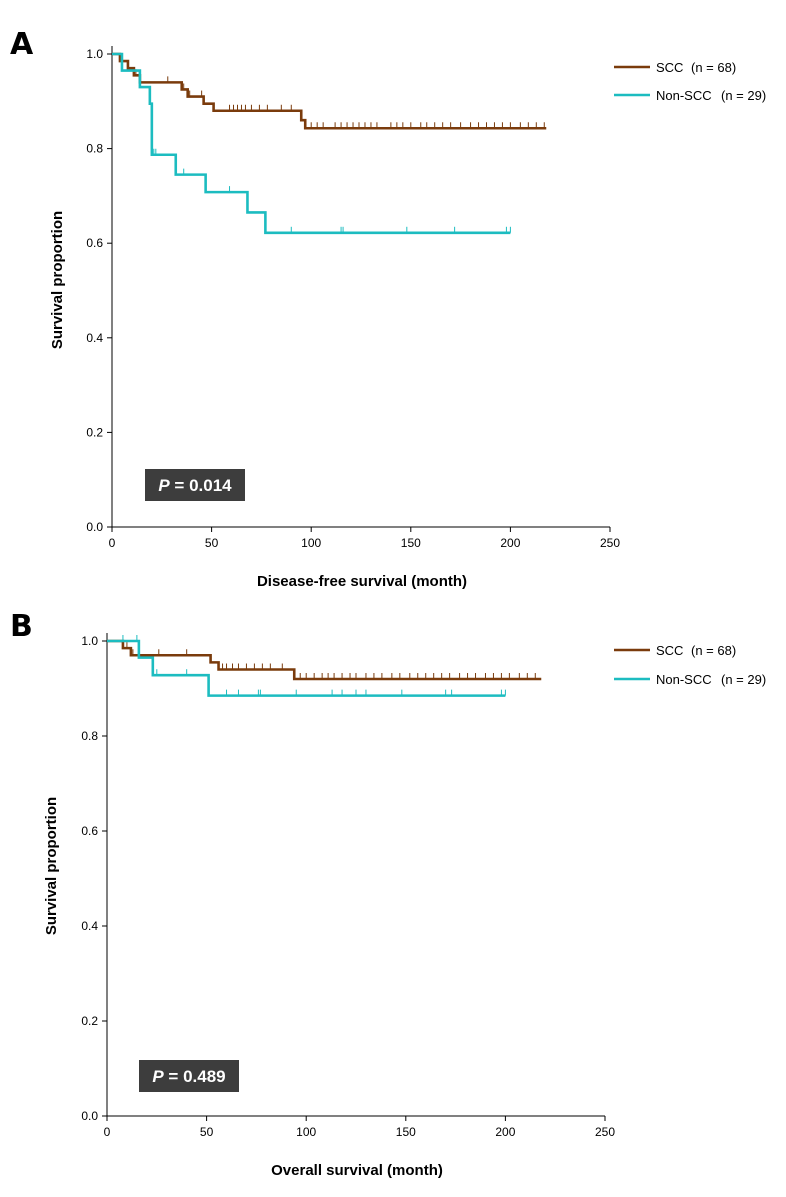  Describe the element at coordinates (21, 626) in the screenshot. I see `panel-letter-b: B` at that location.